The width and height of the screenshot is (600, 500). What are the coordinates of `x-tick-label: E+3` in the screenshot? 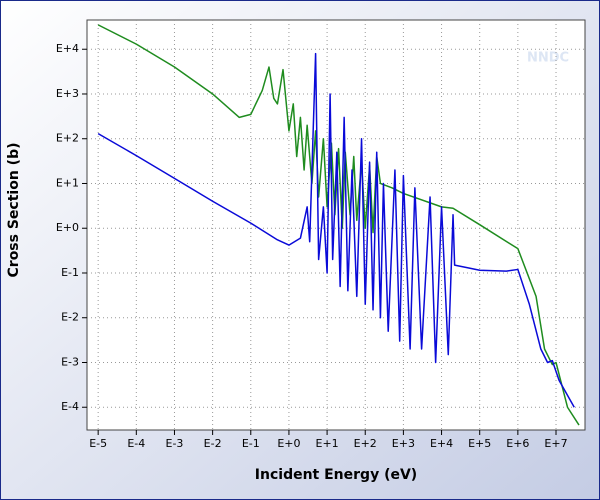 It's located at (403, 443).